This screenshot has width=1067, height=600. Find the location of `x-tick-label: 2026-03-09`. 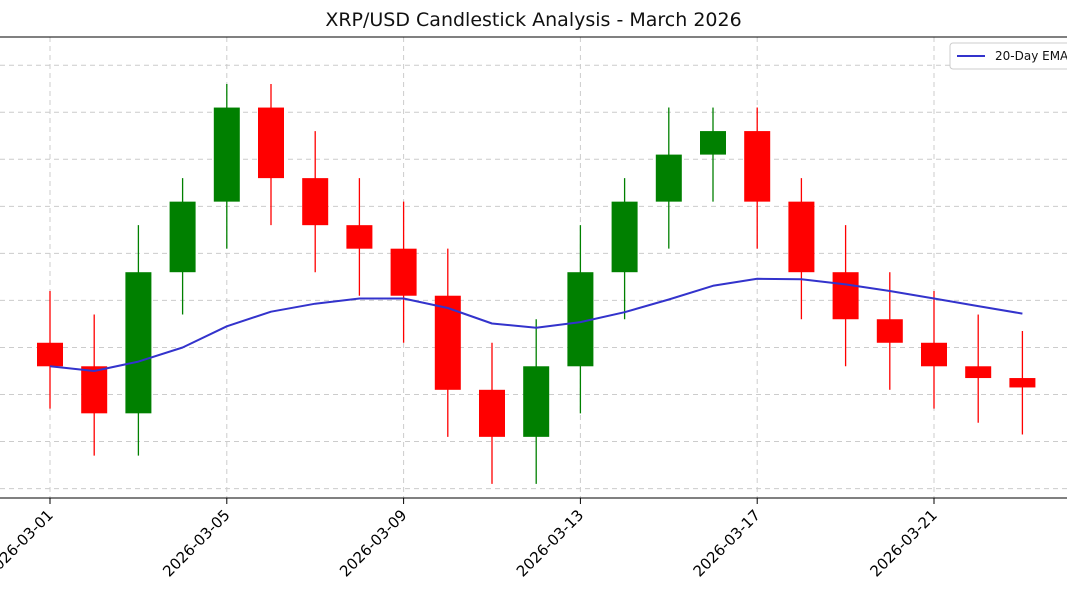

x-tick-label: 2026-03-09 is located at coordinates (373, 543).